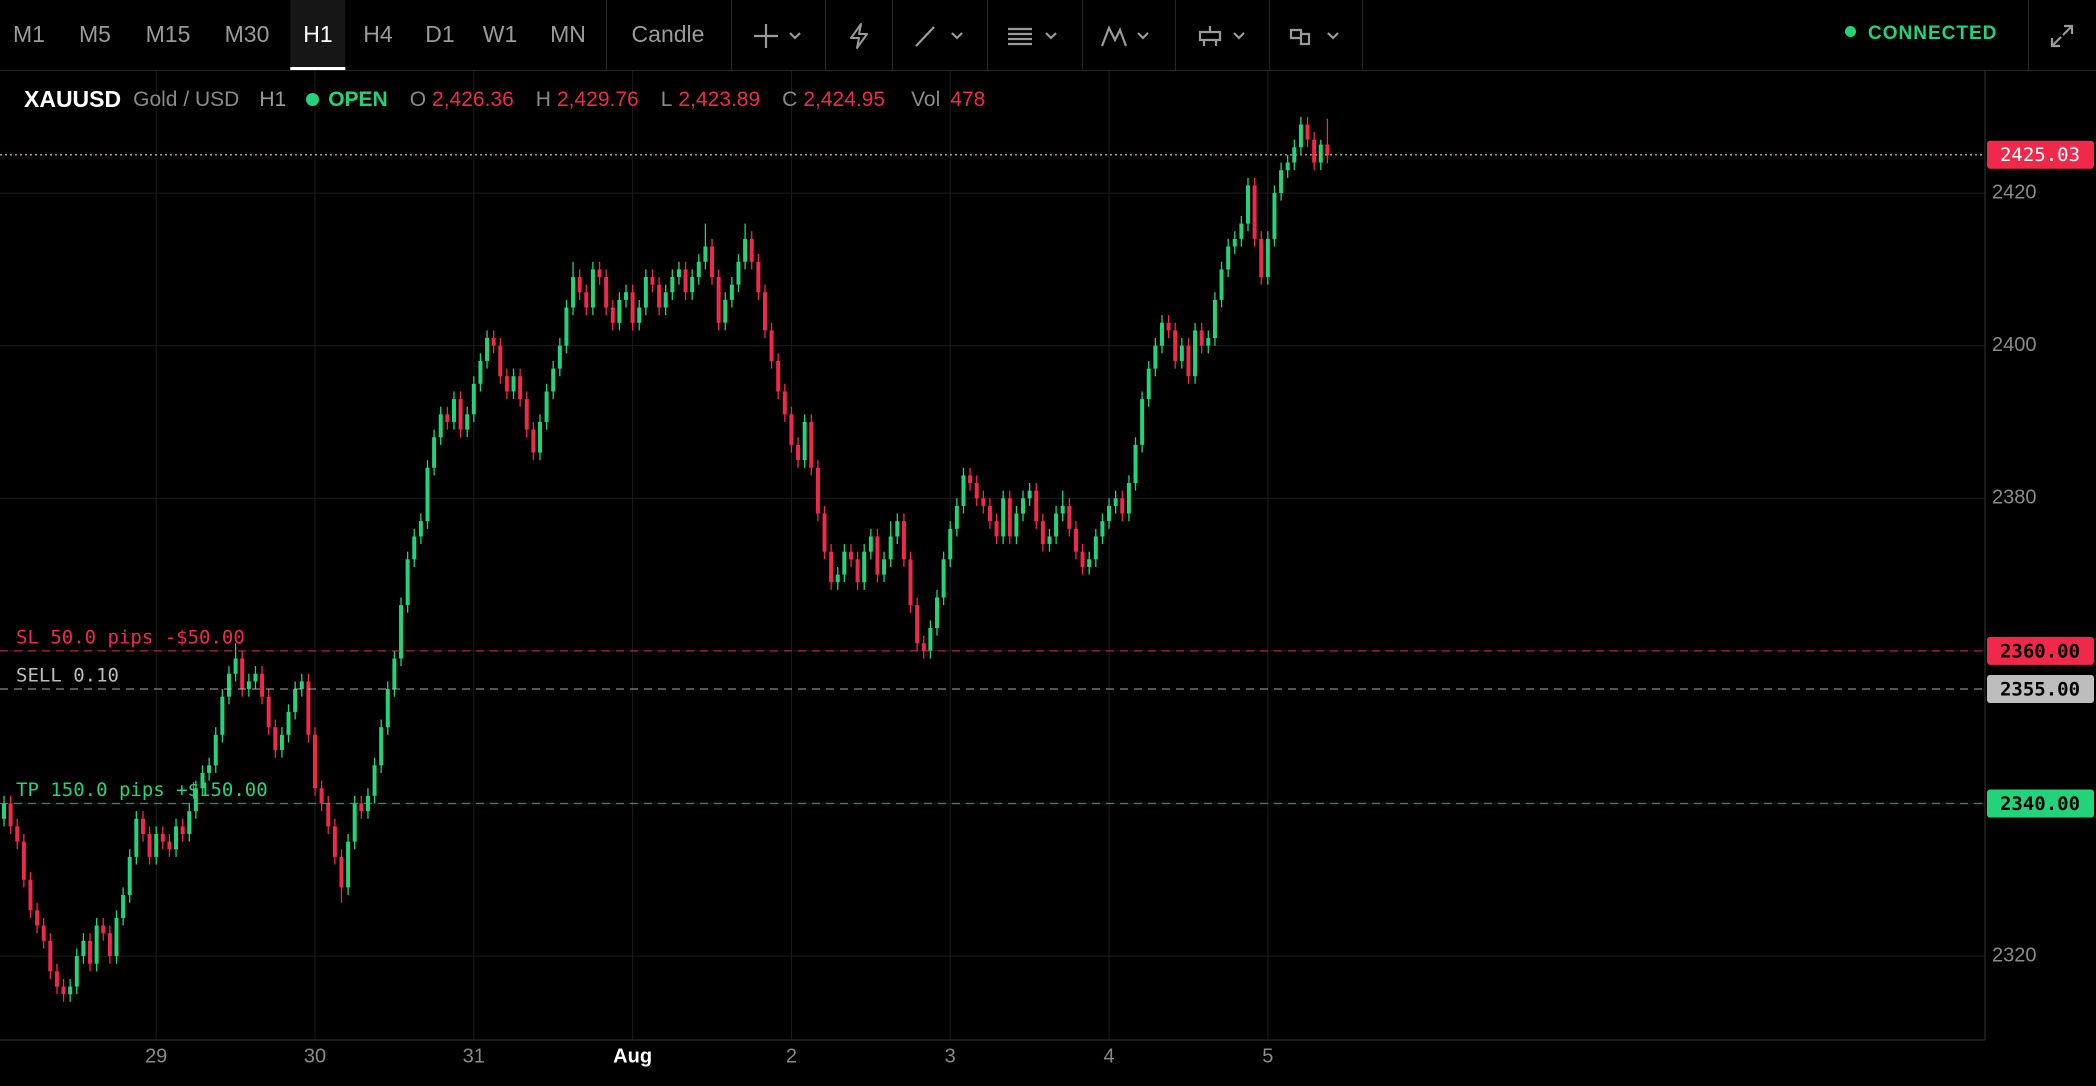 The image size is (2096, 1086). I want to click on ohlc-value: 2,426.36, so click(473, 99).